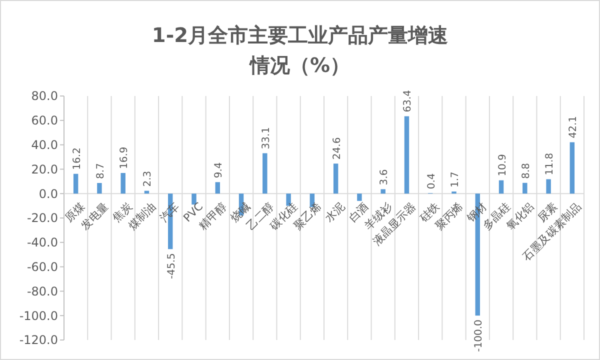 The image size is (600, 360). What do you see at coordinates (42, 267) in the screenshot?
I see `y-tick-label: -60.0` at bounding box center [42, 267].